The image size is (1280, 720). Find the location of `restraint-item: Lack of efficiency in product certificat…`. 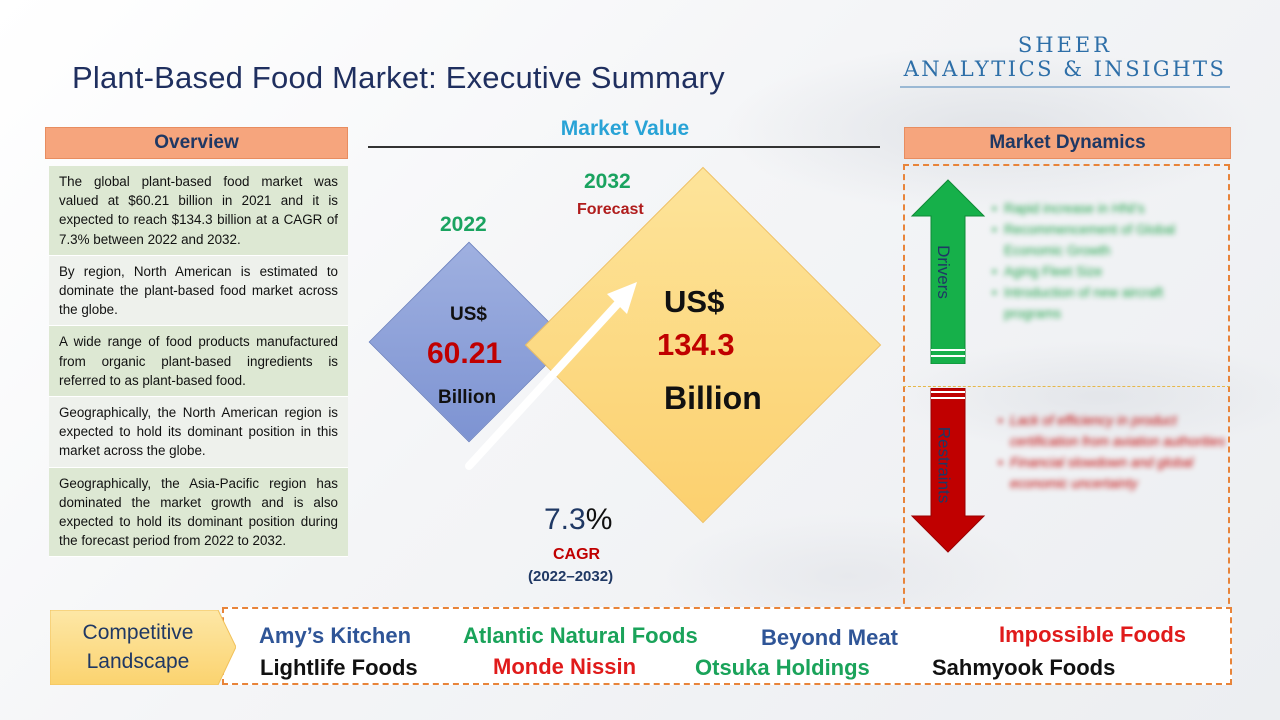

restraint-item: Lack of efficiency in product certificat… is located at coordinates (1112, 431).